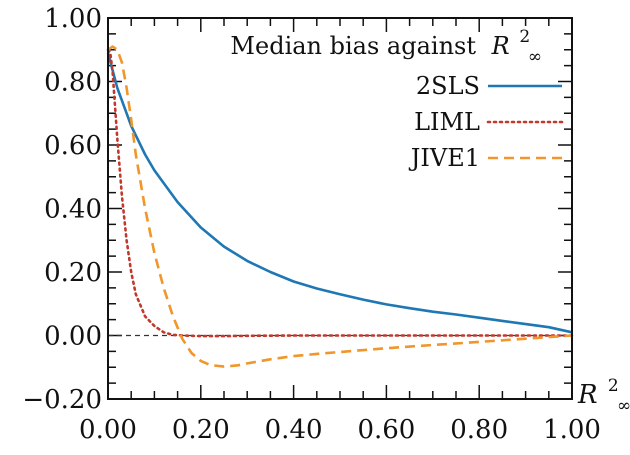 This screenshot has height=455, width=630. I want to click on x-tick-label: 1.00, so click(572, 430).